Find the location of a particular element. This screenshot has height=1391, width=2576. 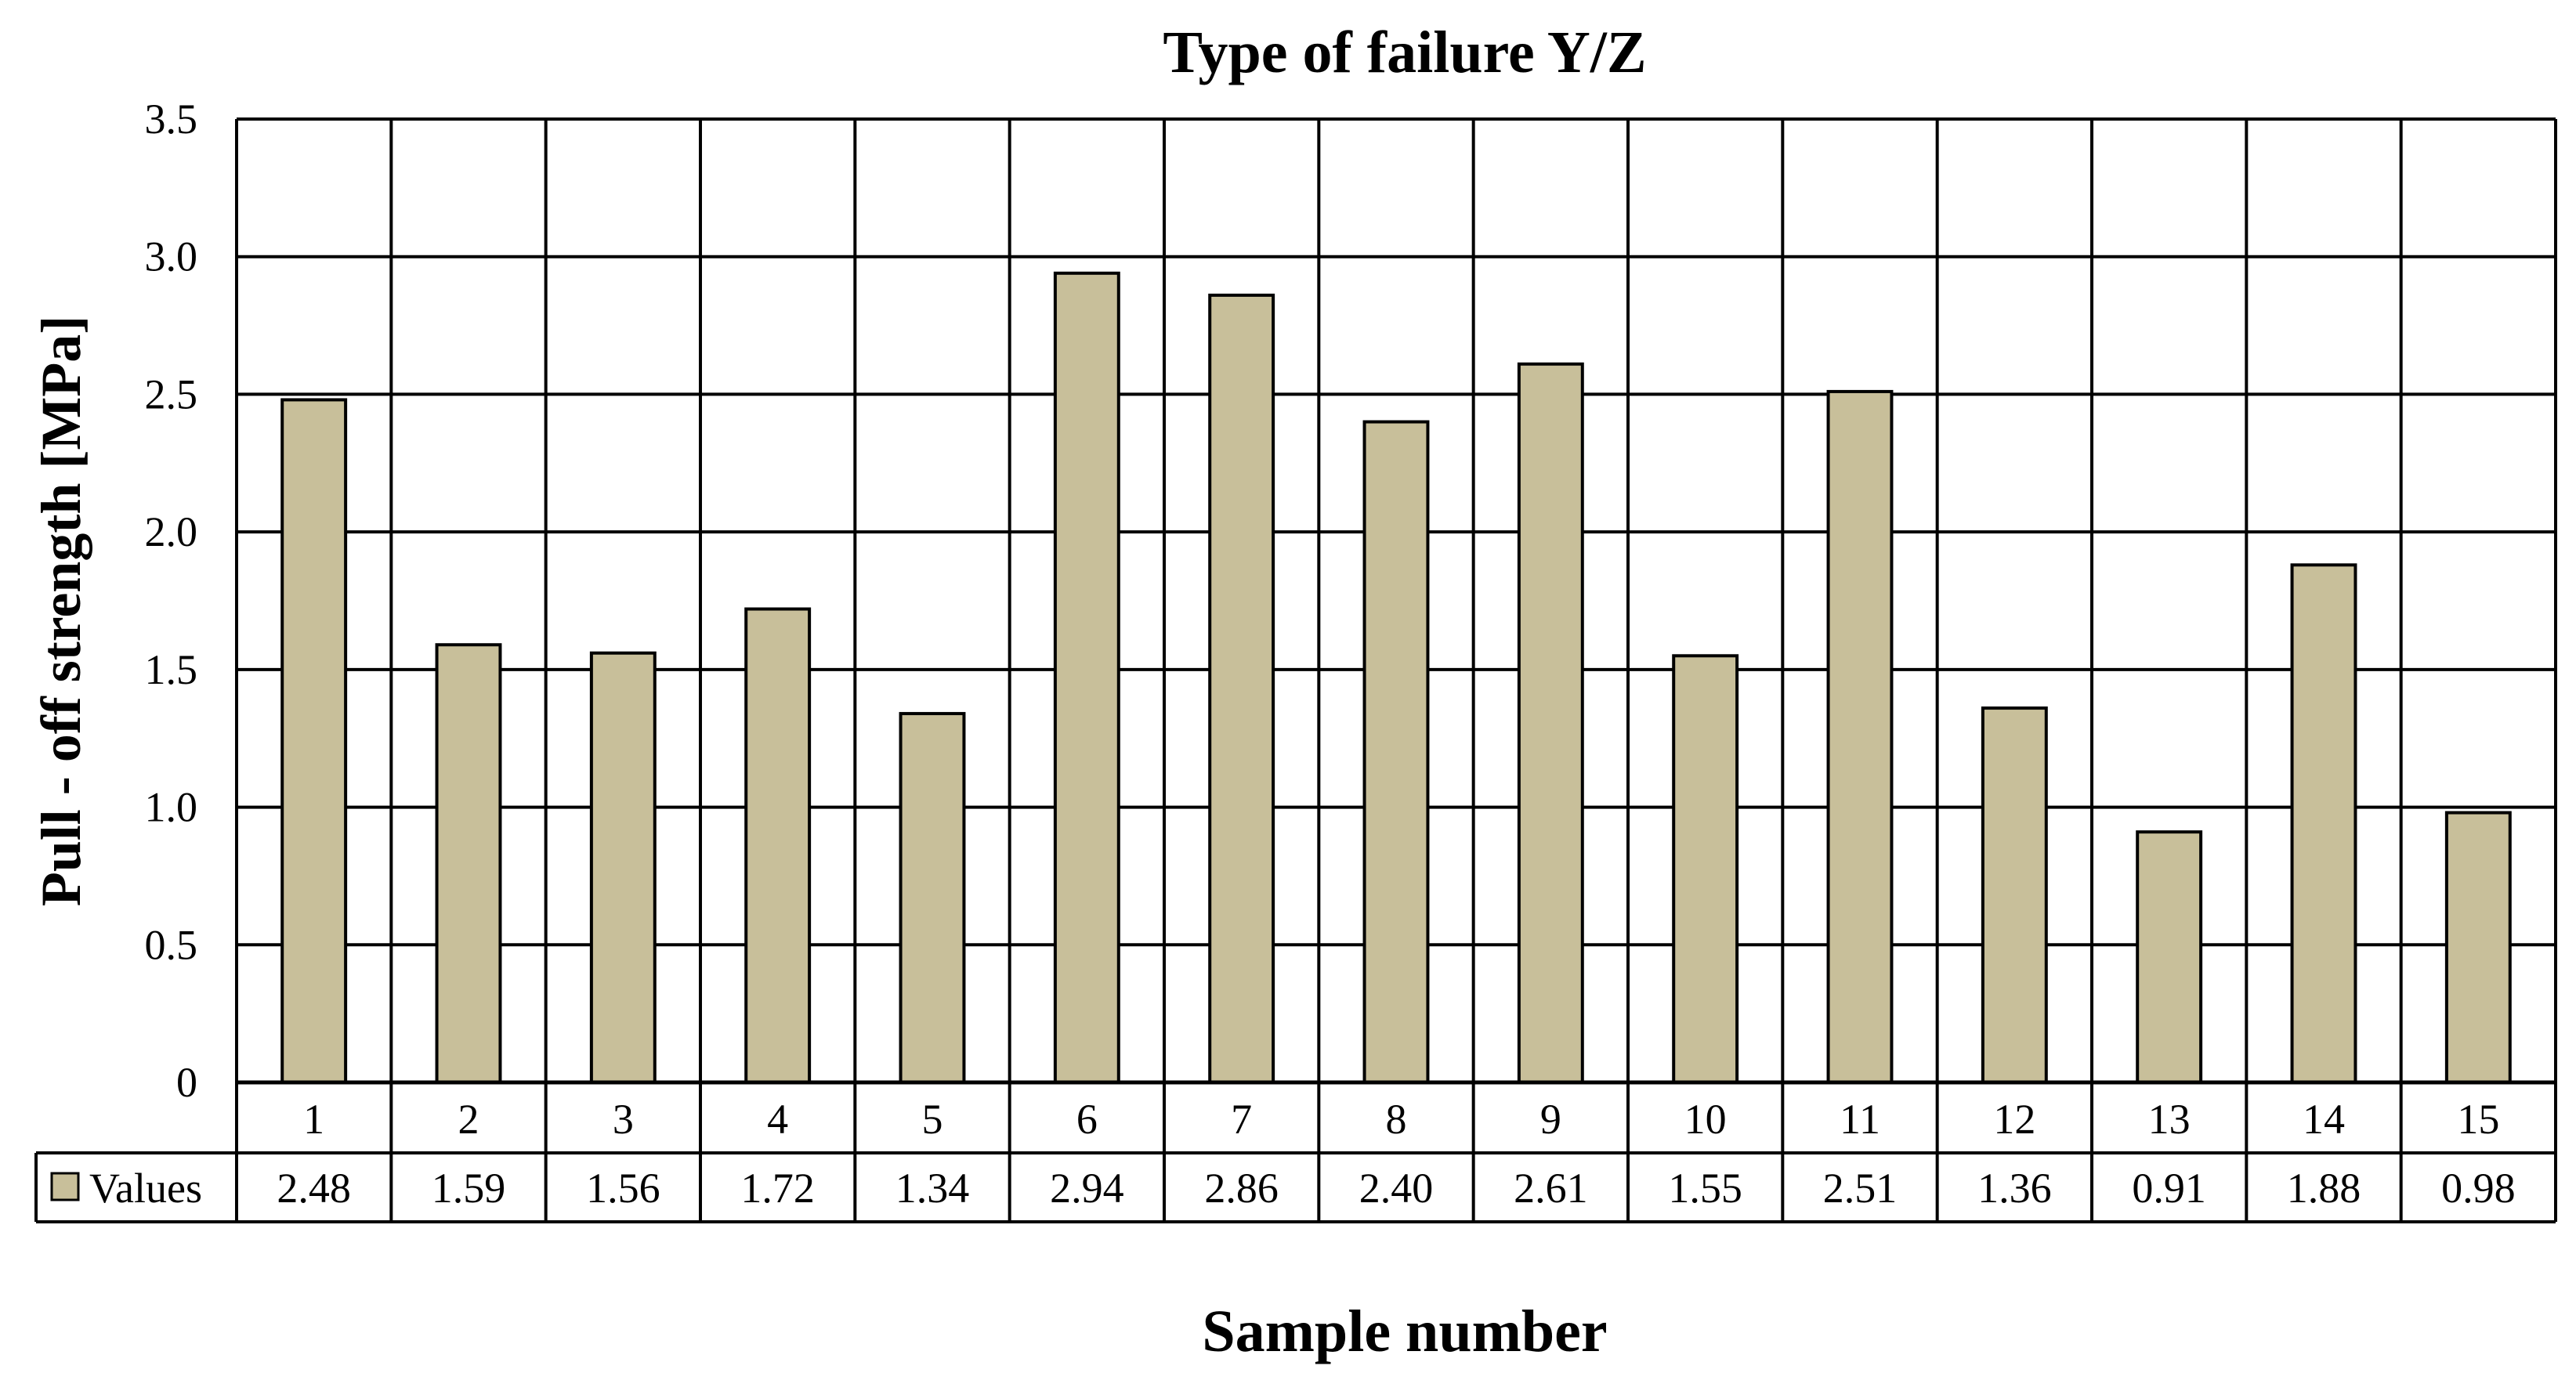

x-tick-label: 12 is located at coordinates (2014, 1119).